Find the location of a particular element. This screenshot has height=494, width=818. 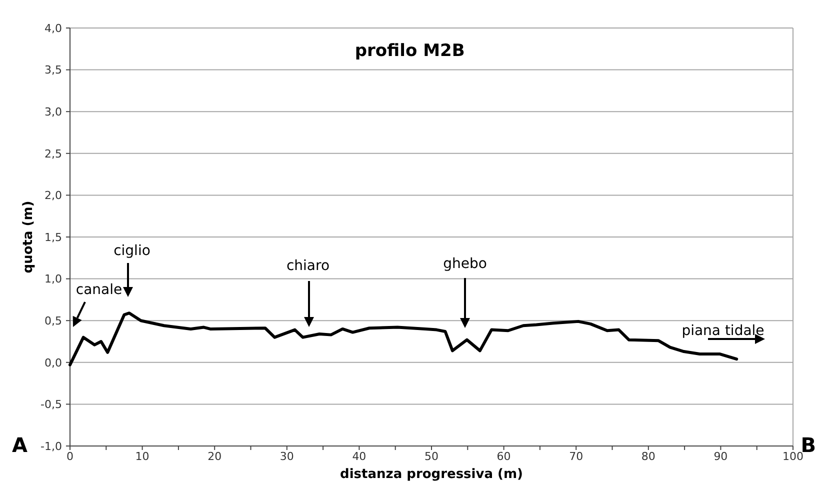

y-tick-label: 0,0 is located at coordinates (53, 363).